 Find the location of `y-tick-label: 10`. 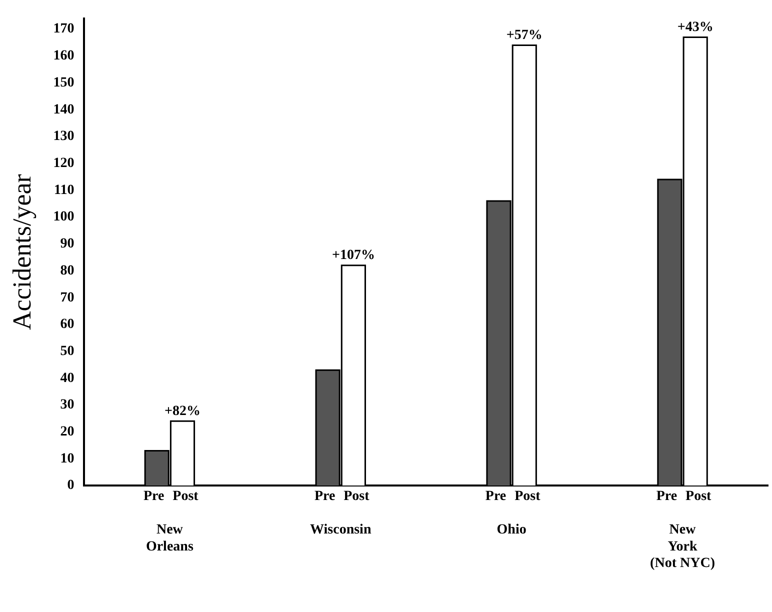

y-tick-label: 10 is located at coordinates (67, 458).